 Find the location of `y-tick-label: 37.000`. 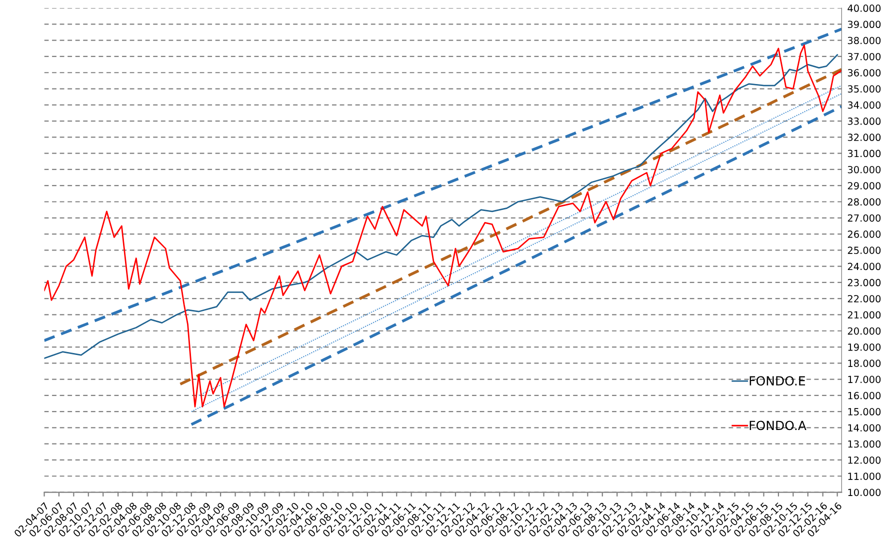

y-tick-label: 37.000 is located at coordinates (864, 56).